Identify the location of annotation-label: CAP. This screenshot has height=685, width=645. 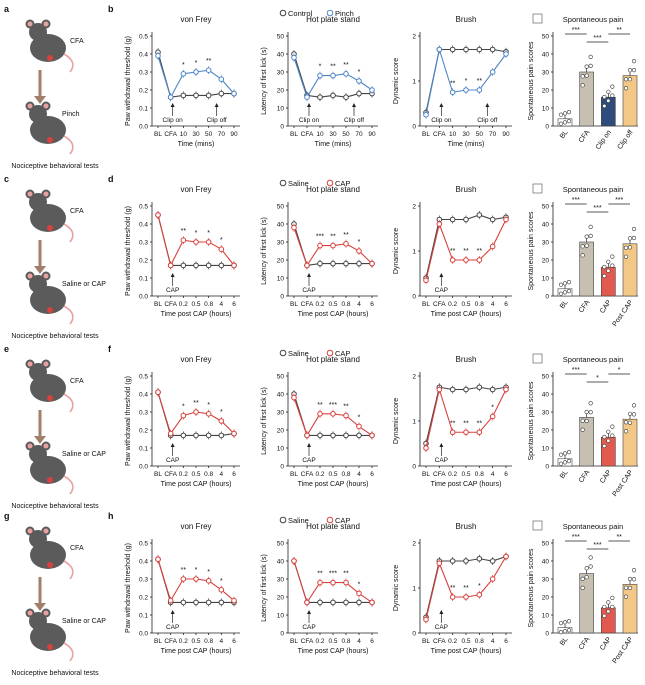
(441, 290).